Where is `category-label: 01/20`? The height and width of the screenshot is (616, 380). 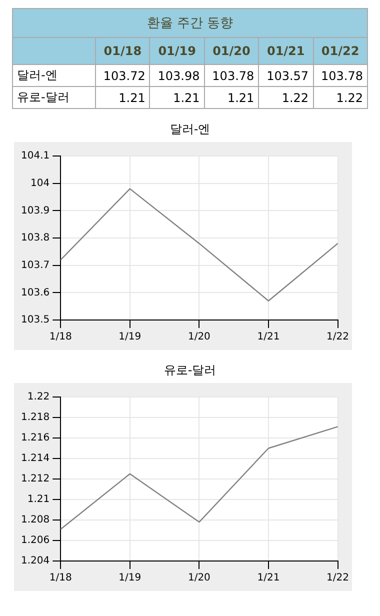
category-label: 01/20 is located at coordinates (231, 51).